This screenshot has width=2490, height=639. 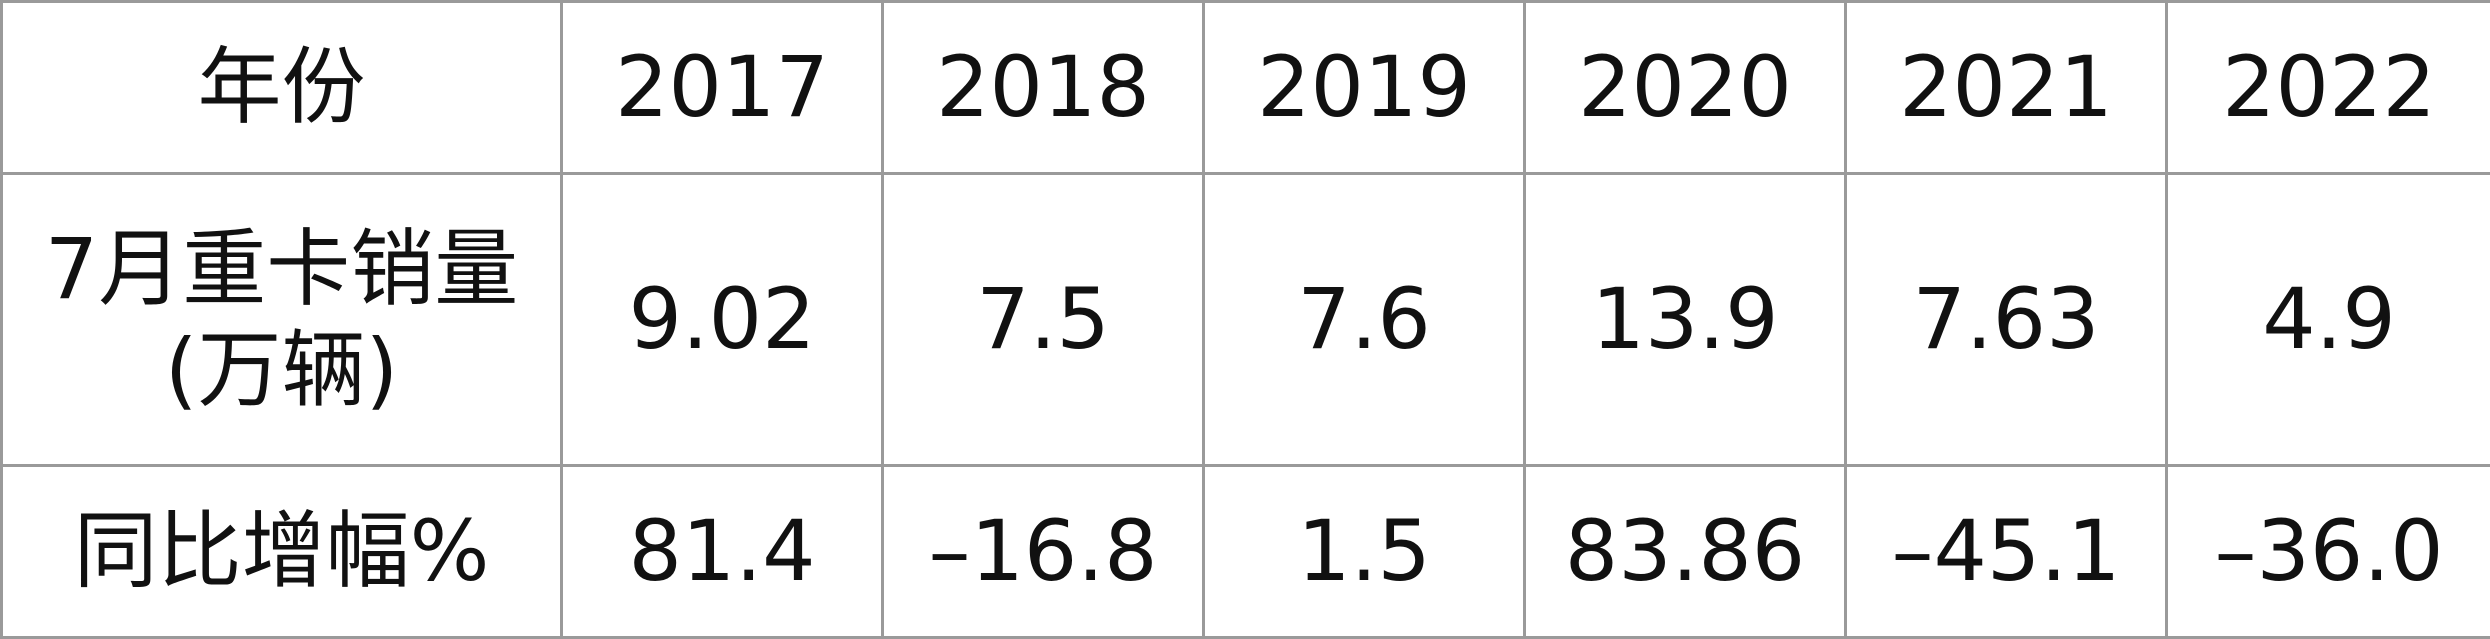 What do you see at coordinates (1685, 320) in the screenshot?
I see `table-cell: 13.9` at bounding box center [1685, 320].